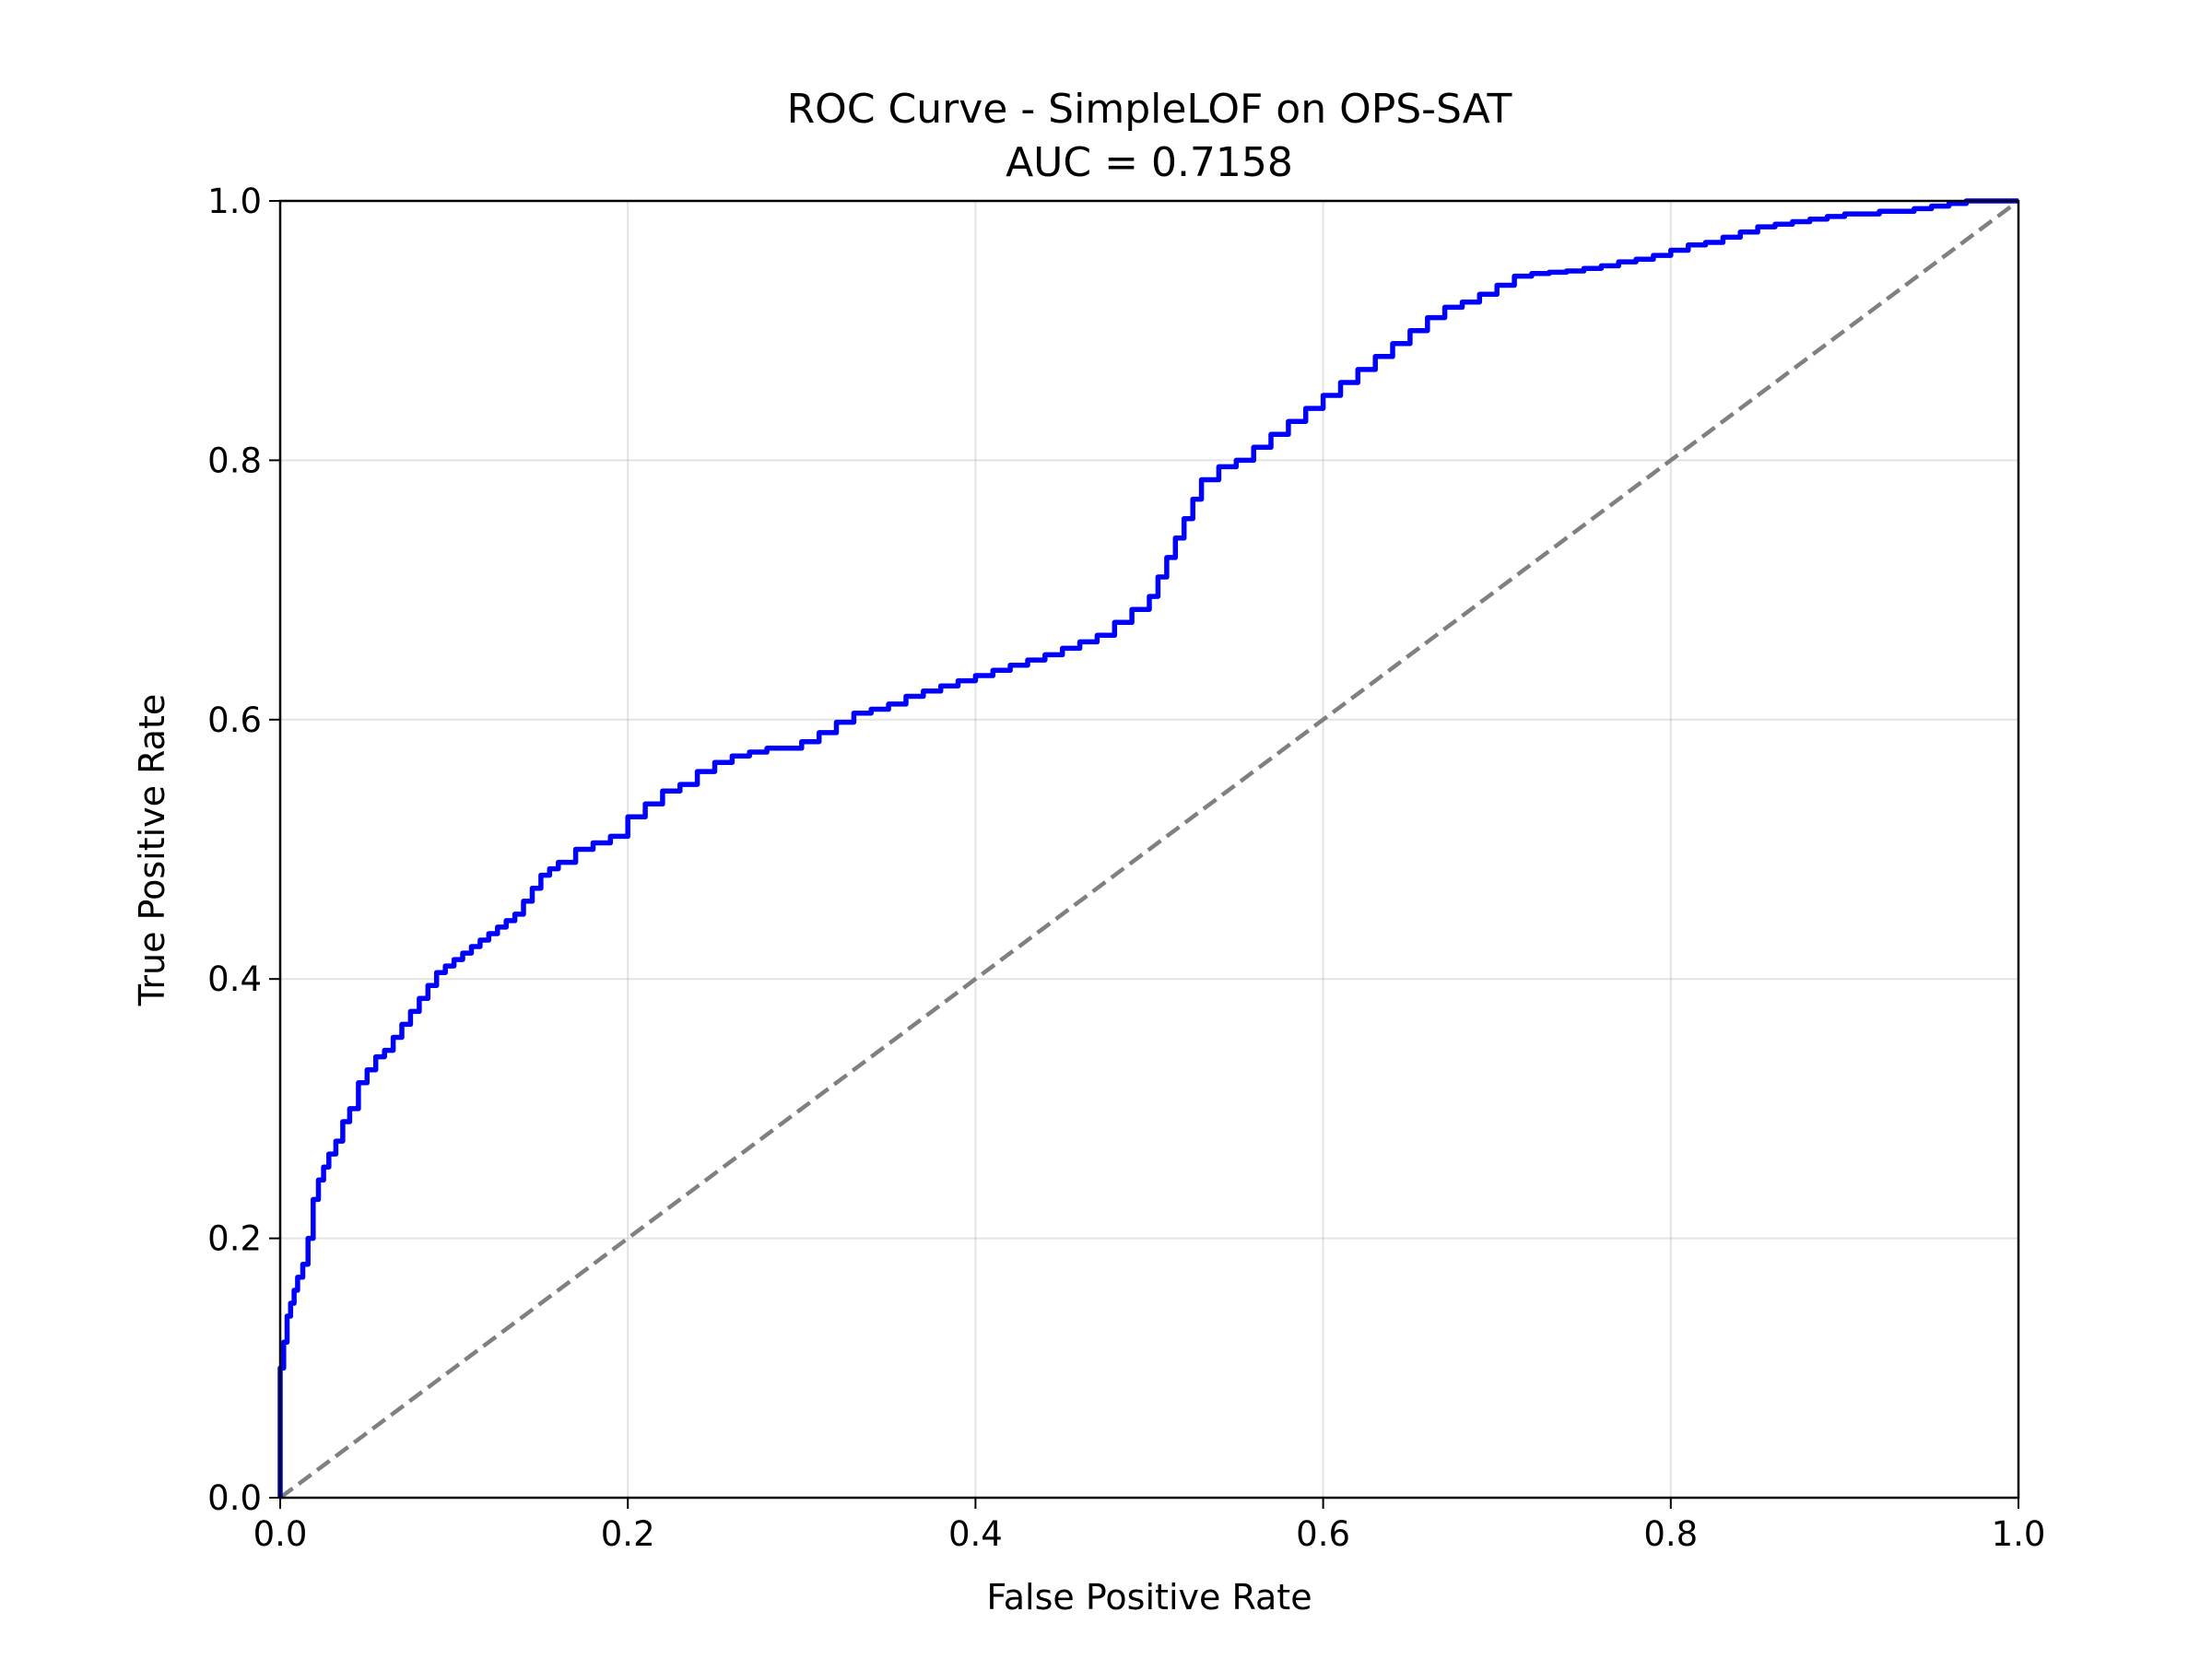  I want to click on y-tick-label: 0.6, so click(234, 720).